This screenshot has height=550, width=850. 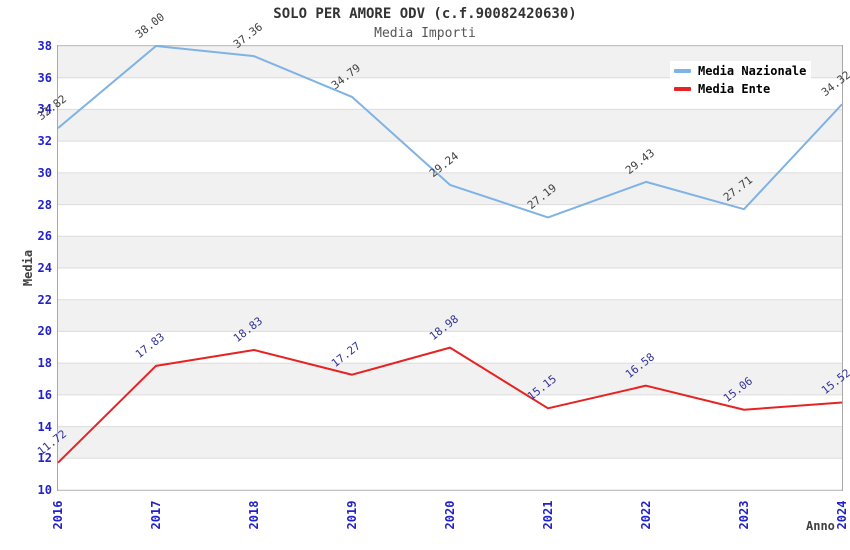 I want to click on y-axis-title: Media, so click(x=28, y=268).